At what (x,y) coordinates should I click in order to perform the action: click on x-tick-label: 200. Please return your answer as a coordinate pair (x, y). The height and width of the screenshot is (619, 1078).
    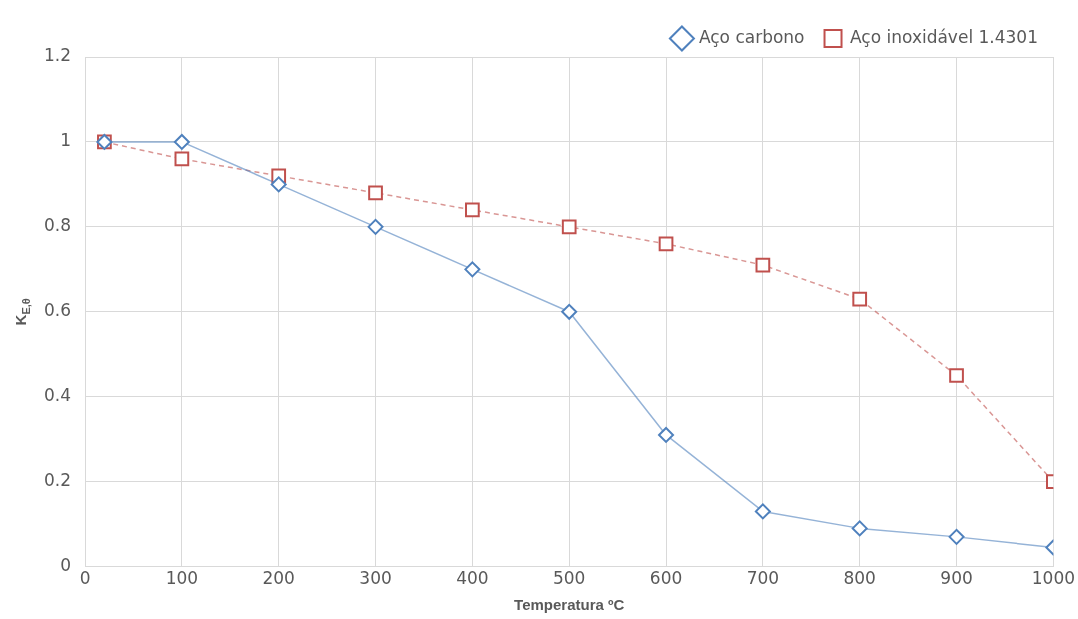
    Looking at the image, I should click on (278, 578).